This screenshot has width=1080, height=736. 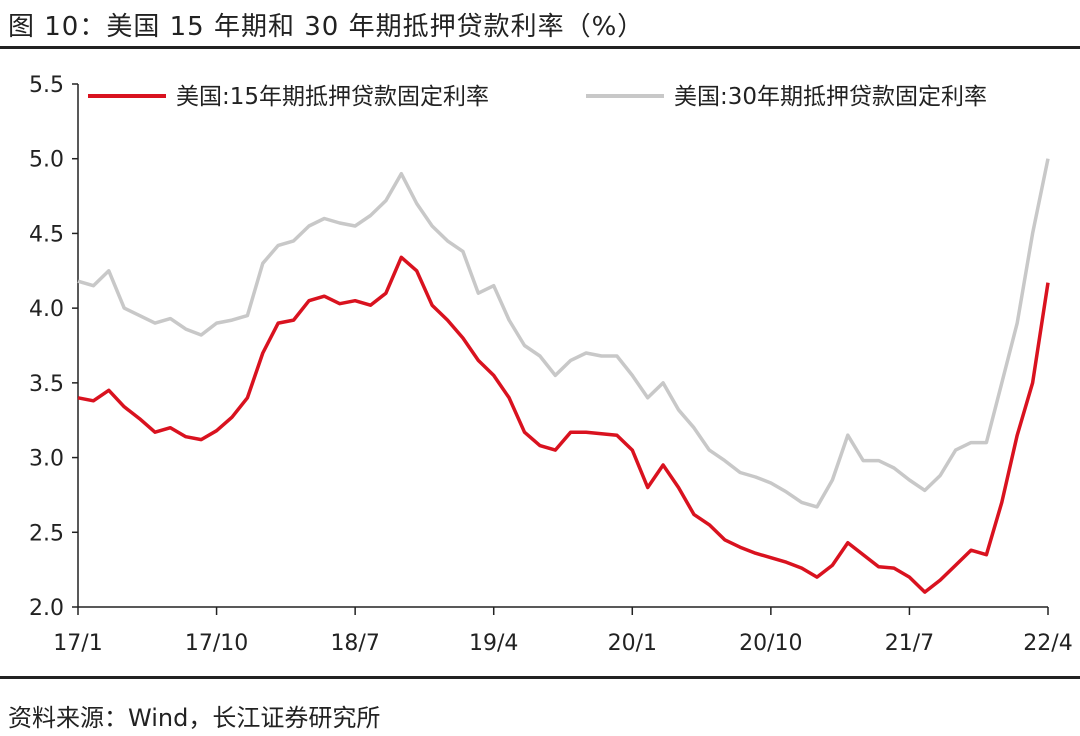 What do you see at coordinates (216, 643) in the screenshot?
I see `x-tick-label: 17/10` at bounding box center [216, 643].